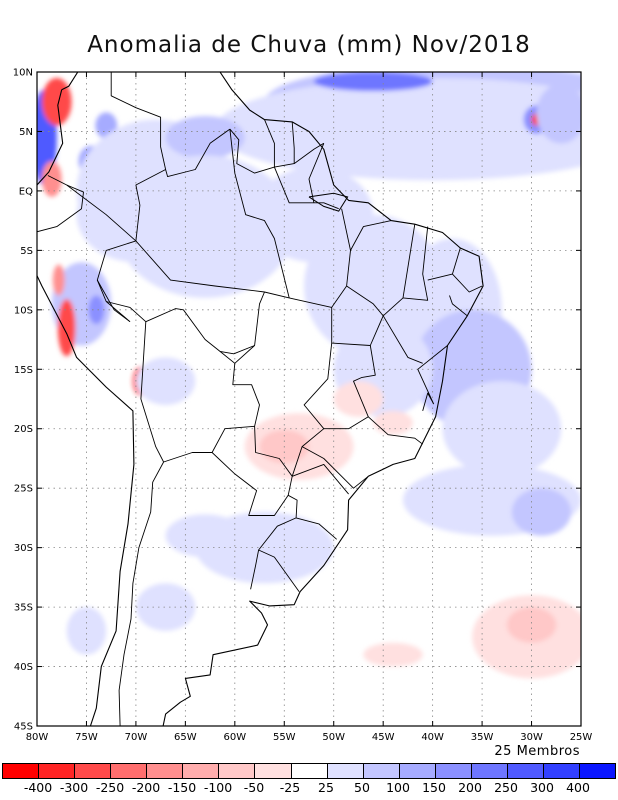  Describe the element at coordinates (26, 132) in the screenshot. I see `y-tick-label: 5N` at that location.